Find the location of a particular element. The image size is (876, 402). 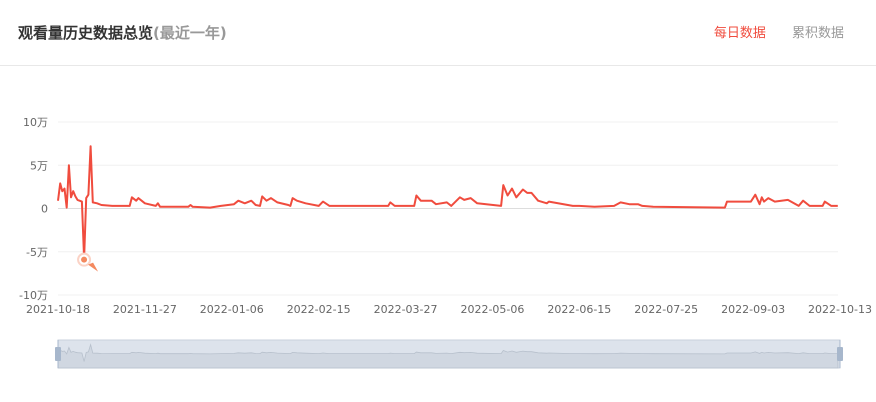

x-tick-label: 2022-05-06 is located at coordinates (492, 309).